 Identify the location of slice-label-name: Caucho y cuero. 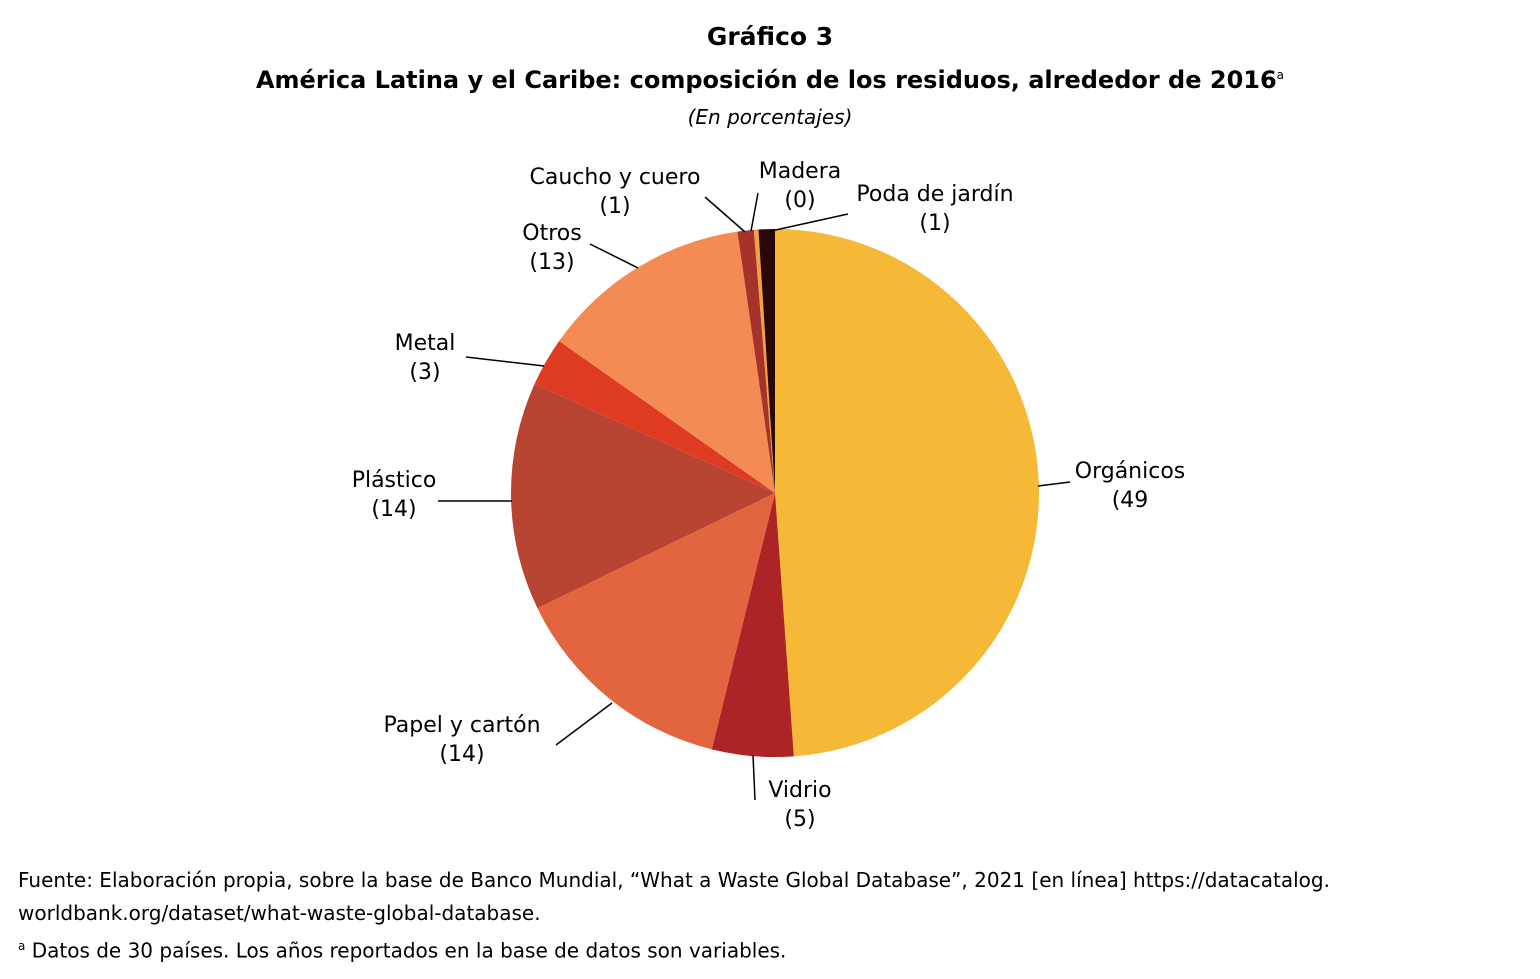
(615, 177).